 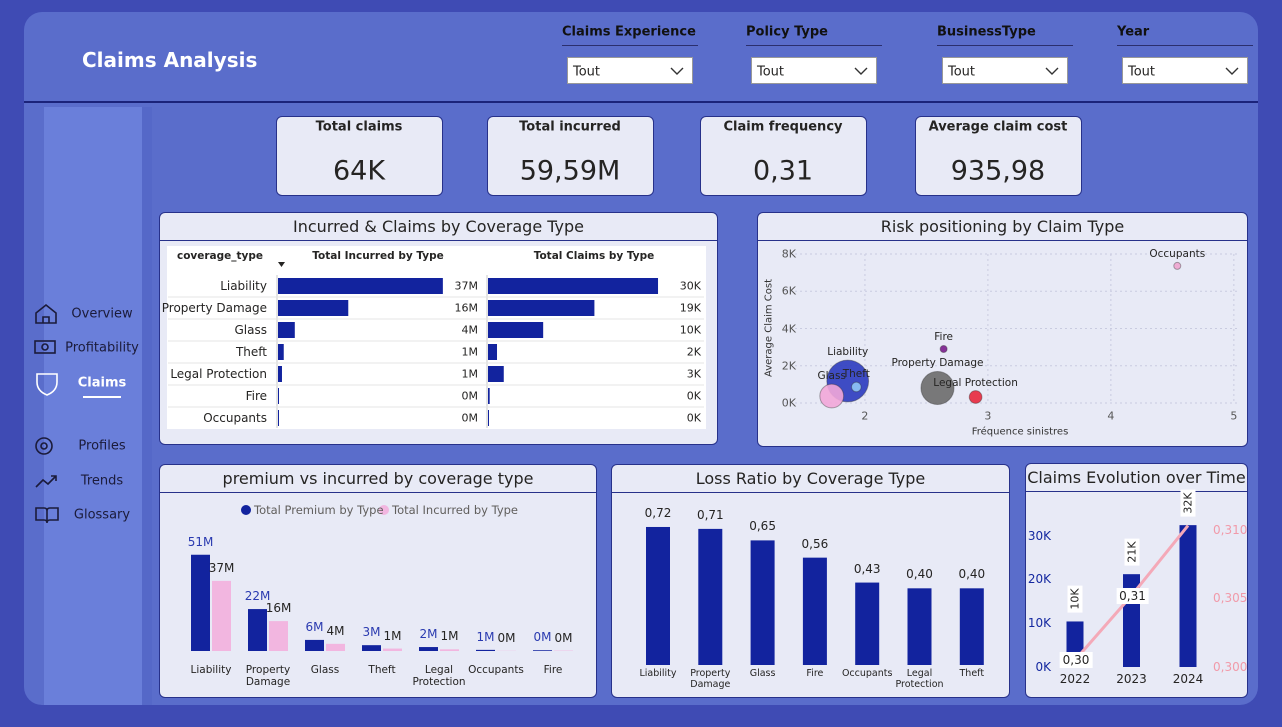 I want to click on page-title: Claims Analysis, so click(x=170, y=60).